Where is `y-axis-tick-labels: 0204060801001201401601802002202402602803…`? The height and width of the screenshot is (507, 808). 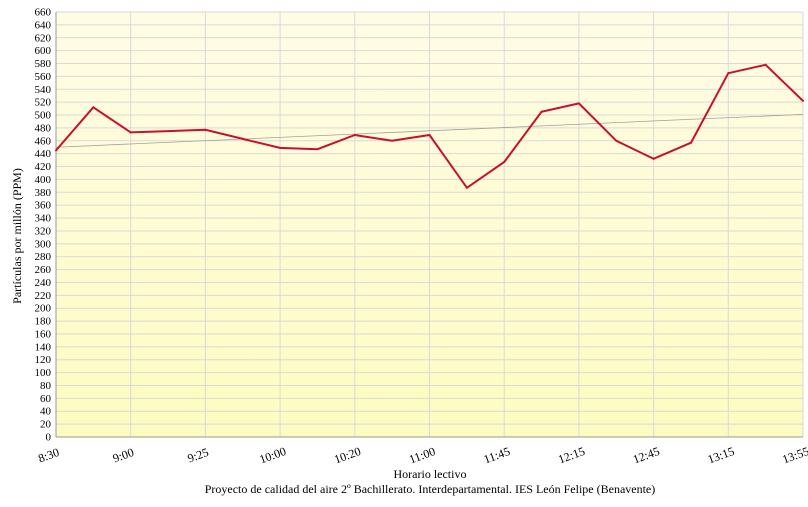 y-axis-tick-labels: 0204060801001201401601802002202402602803… is located at coordinates (43, 225).